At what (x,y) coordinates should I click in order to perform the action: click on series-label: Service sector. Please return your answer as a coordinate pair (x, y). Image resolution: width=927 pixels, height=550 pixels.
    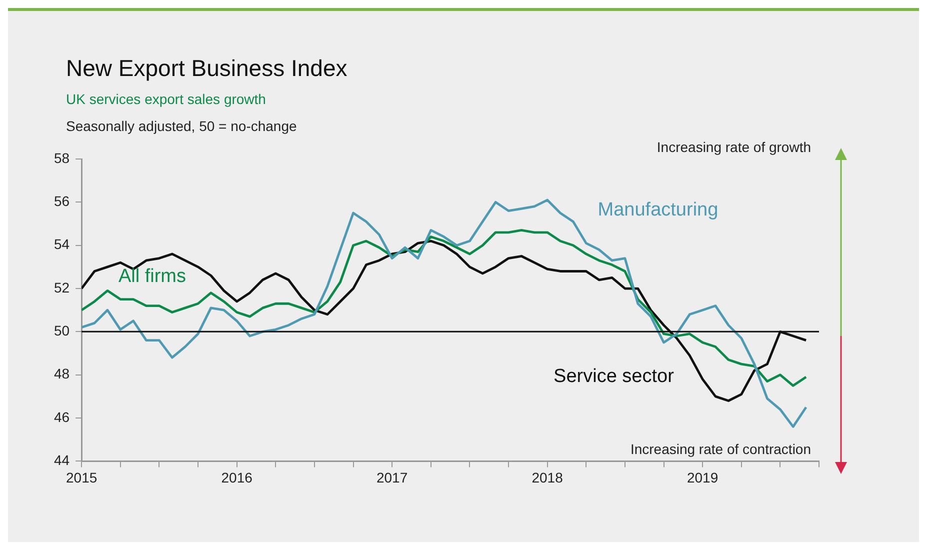
    Looking at the image, I should click on (614, 376).